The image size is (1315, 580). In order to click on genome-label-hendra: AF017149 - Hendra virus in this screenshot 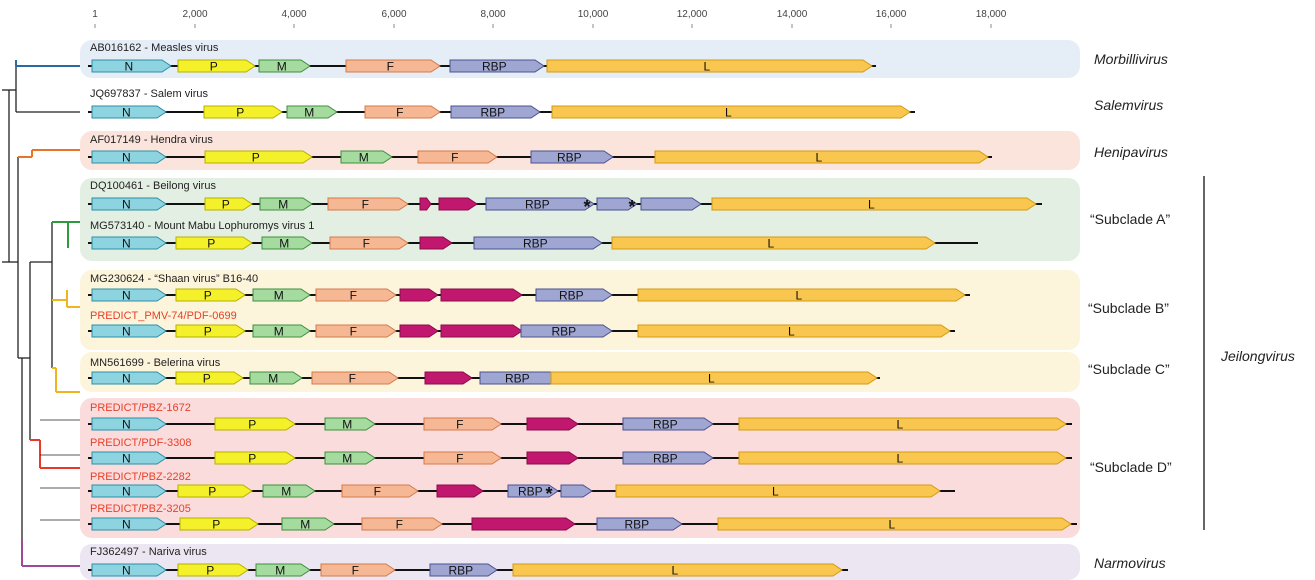, I will do `click(151, 140)`.